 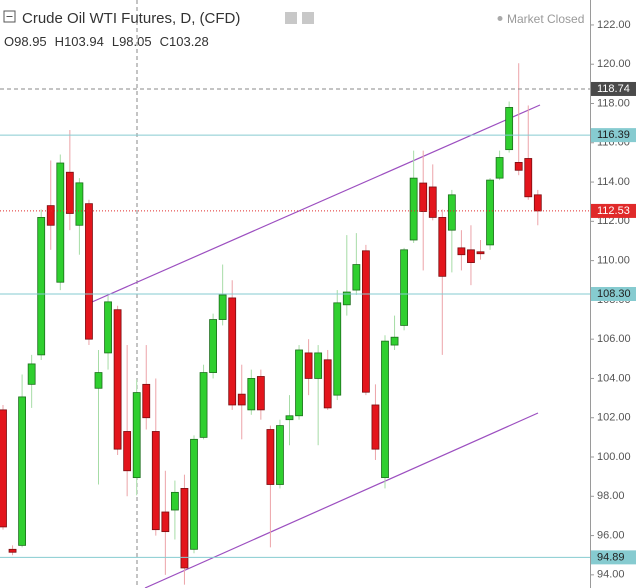 I want to click on ohlc-item: C103.28, so click(x=184, y=41).